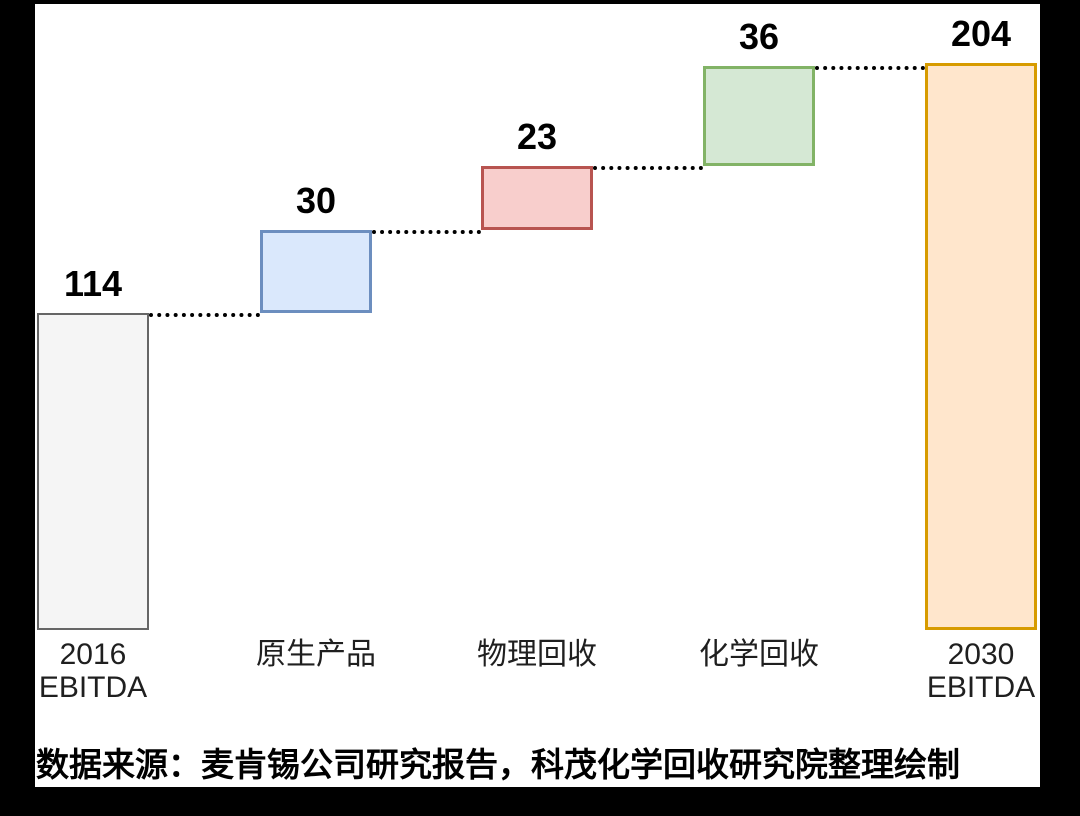  Describe the element at coordinates (316, 200) in the screenshot. I see `bar-value-label-1: 30` at that location.